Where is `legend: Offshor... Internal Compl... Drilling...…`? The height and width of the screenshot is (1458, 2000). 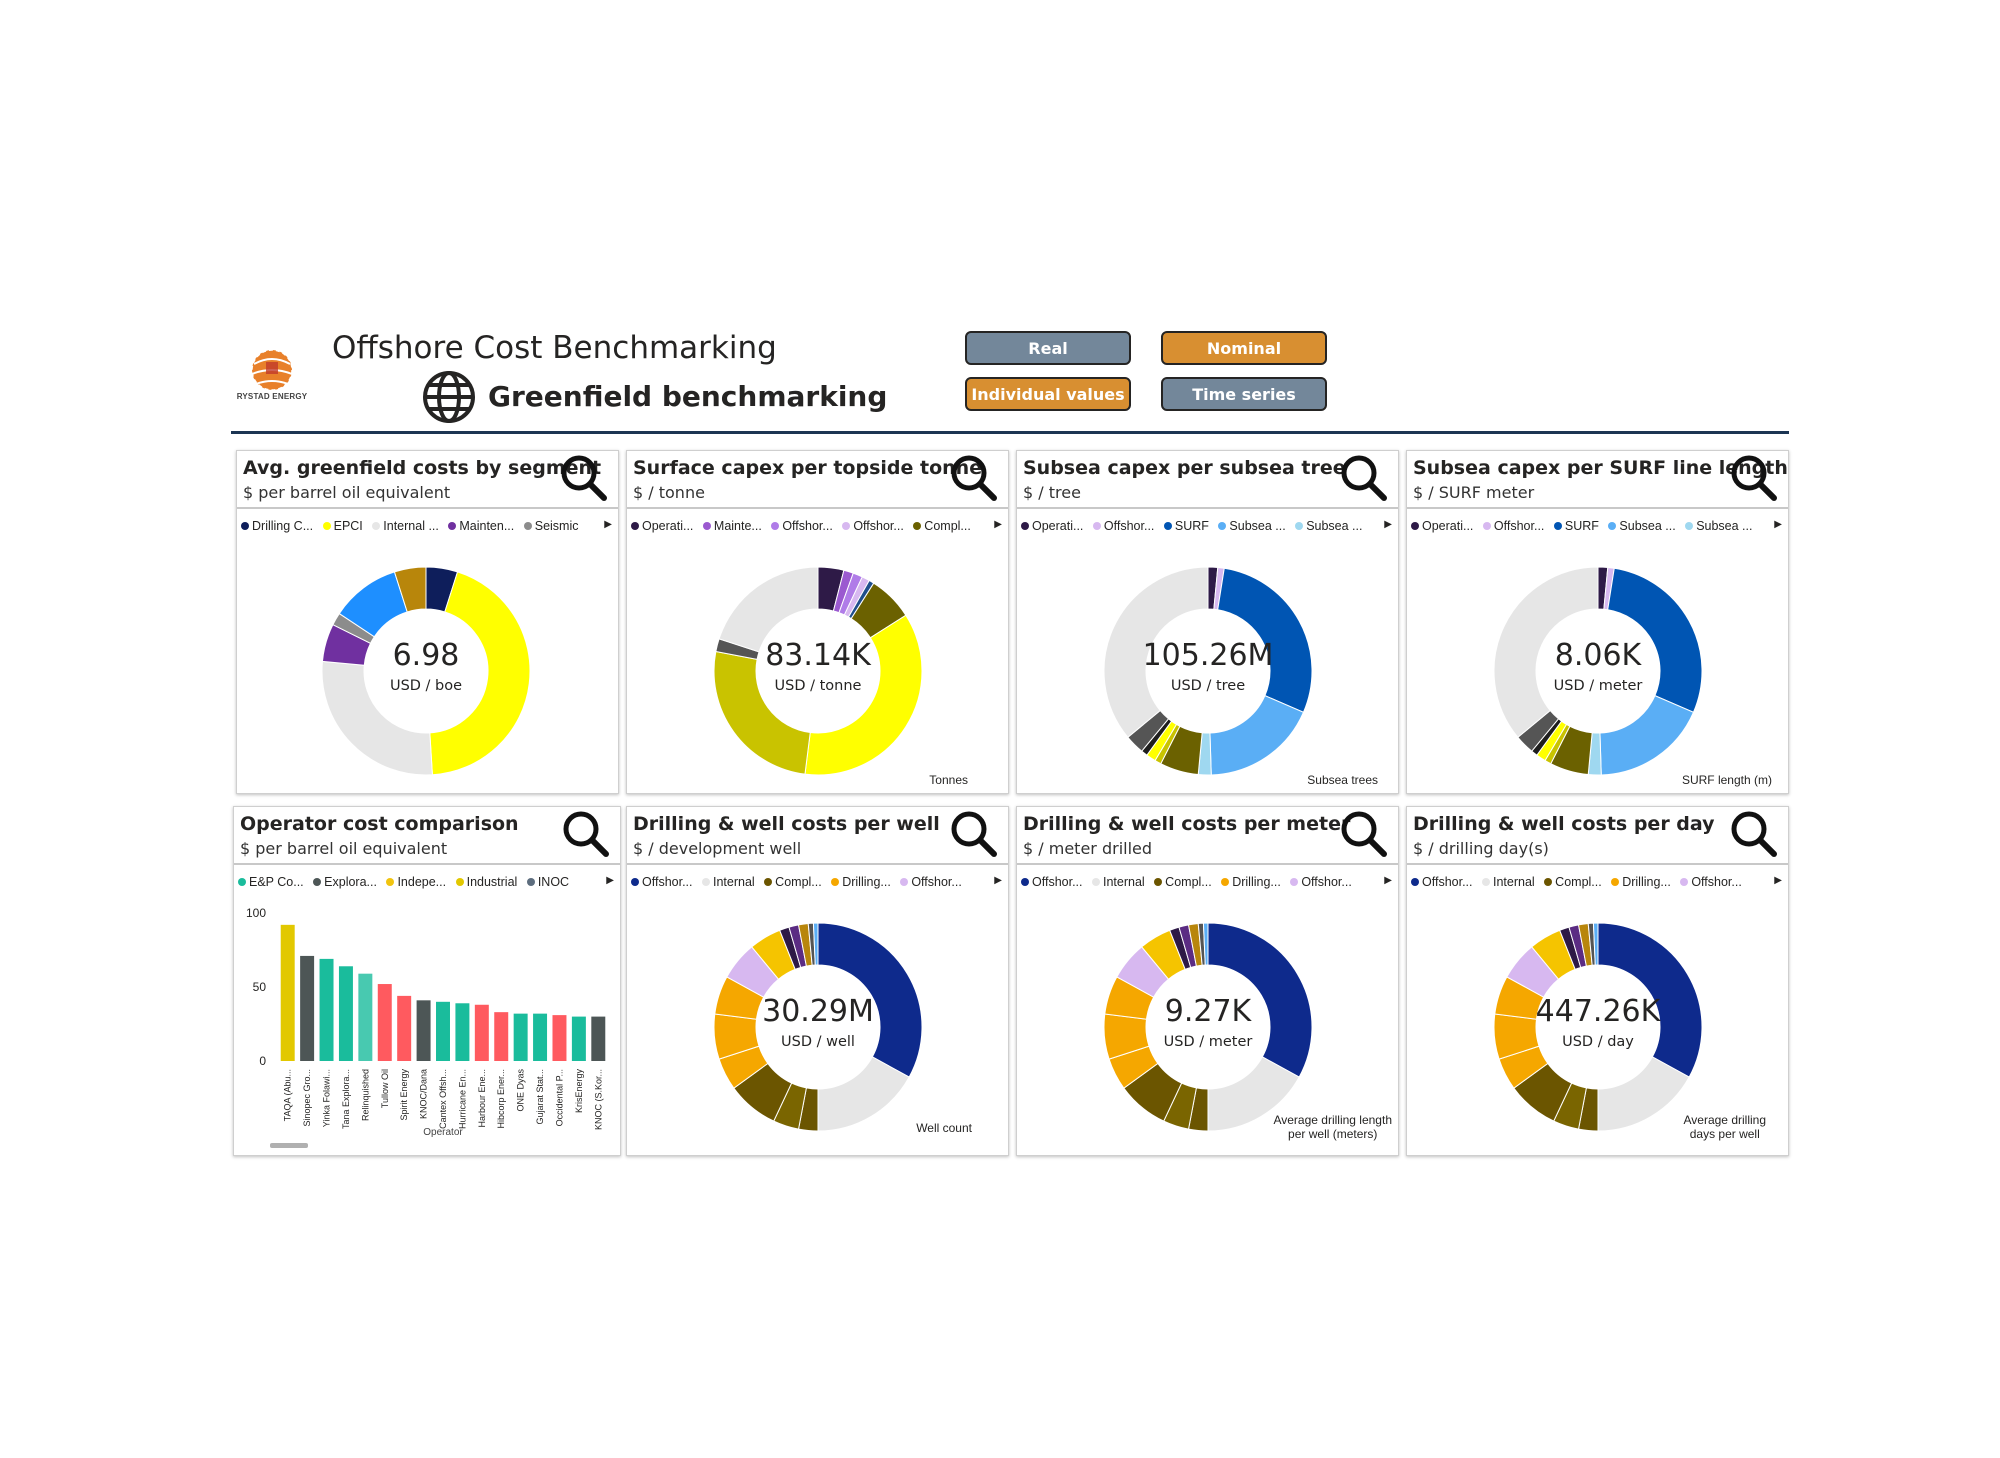
legend: Offshor... Internal Compl... Drilling...… is located at coordinates (1597, 883).